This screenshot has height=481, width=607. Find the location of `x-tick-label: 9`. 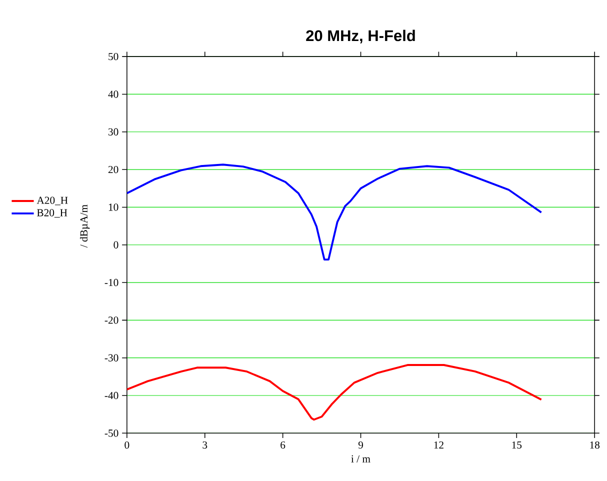

x-tick-label: 9 is located at coordinates (360, 444).